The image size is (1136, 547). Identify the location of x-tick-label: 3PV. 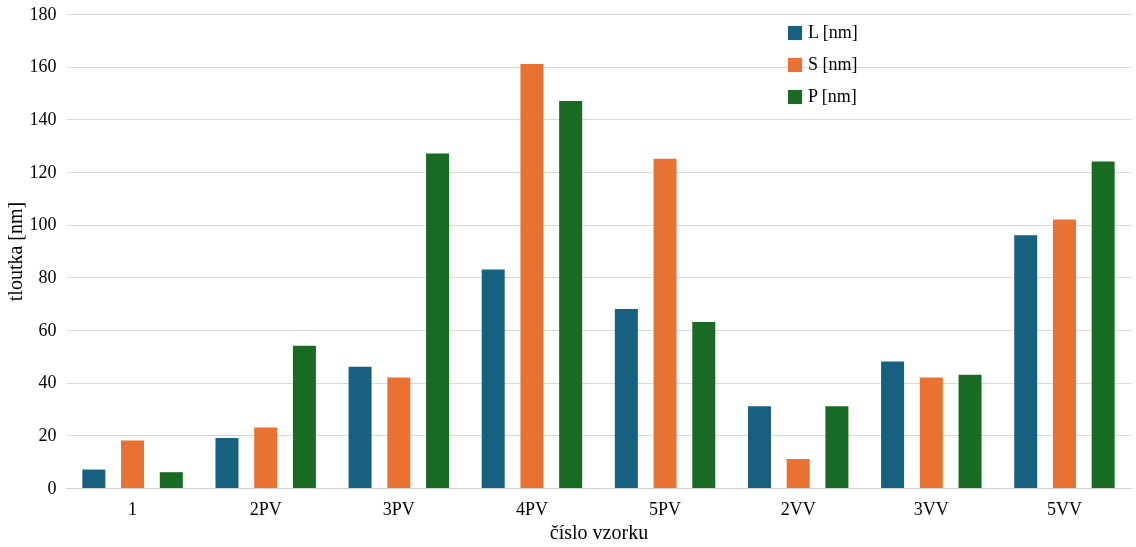
(398, 508).